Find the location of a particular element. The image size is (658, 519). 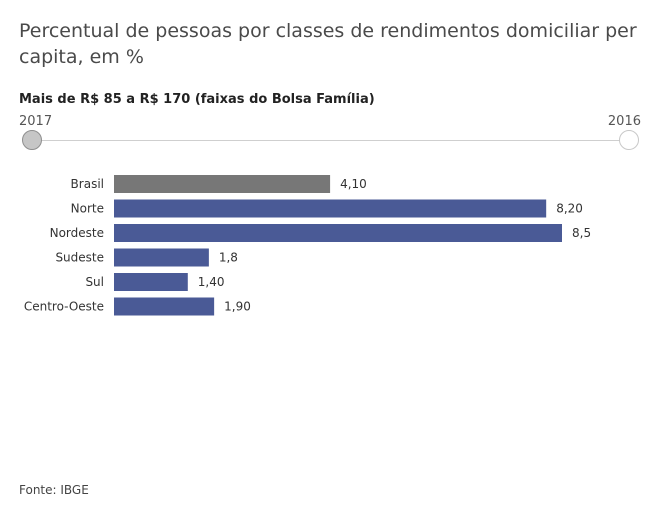

category-label: Centro-Oeste is located at coordinates (64, 307).